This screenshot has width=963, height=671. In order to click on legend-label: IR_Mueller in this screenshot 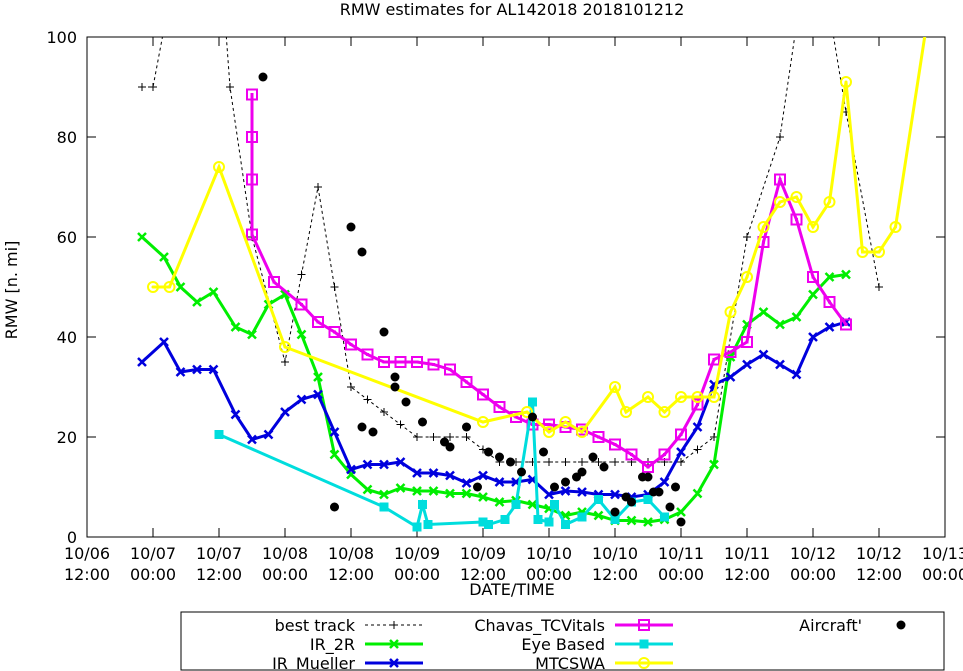, I will do `click(313, 662)`.